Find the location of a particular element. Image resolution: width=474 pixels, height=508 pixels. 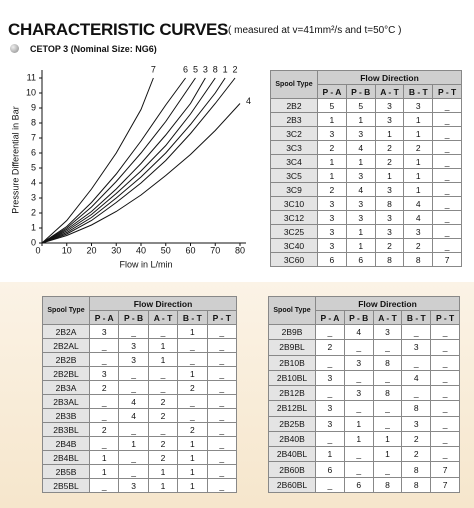

y-tick-label: 7 is located at coordinates (33, 137).